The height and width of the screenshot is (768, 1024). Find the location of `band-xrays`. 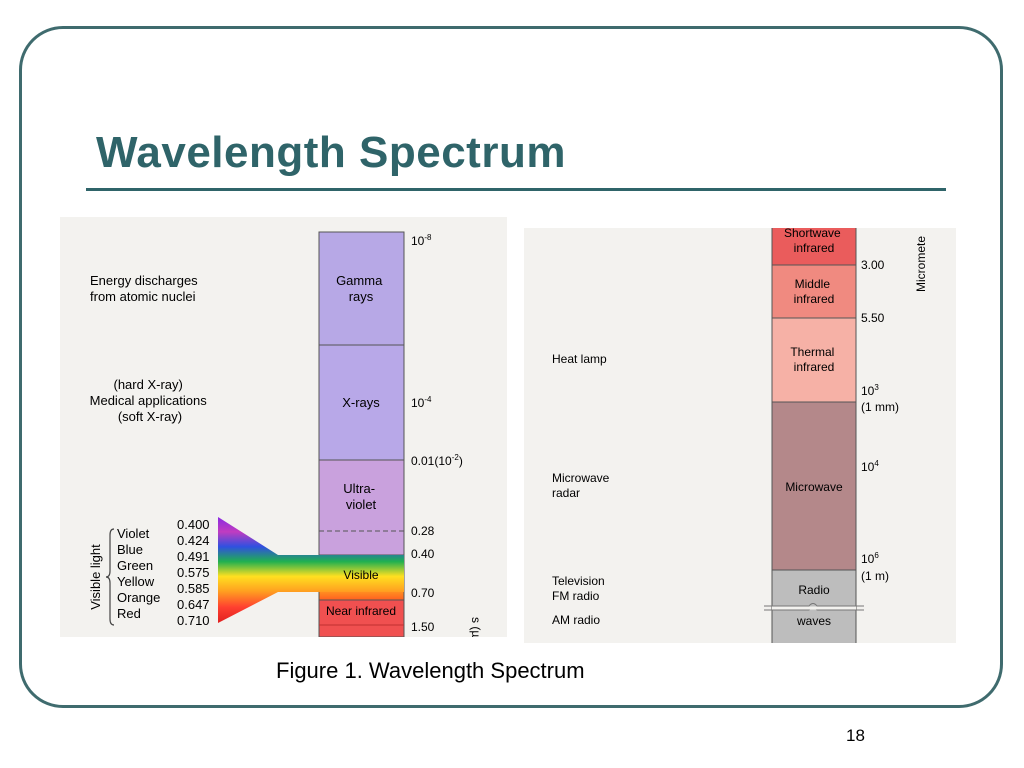

band-xrays is located at coordinates (361, 402).